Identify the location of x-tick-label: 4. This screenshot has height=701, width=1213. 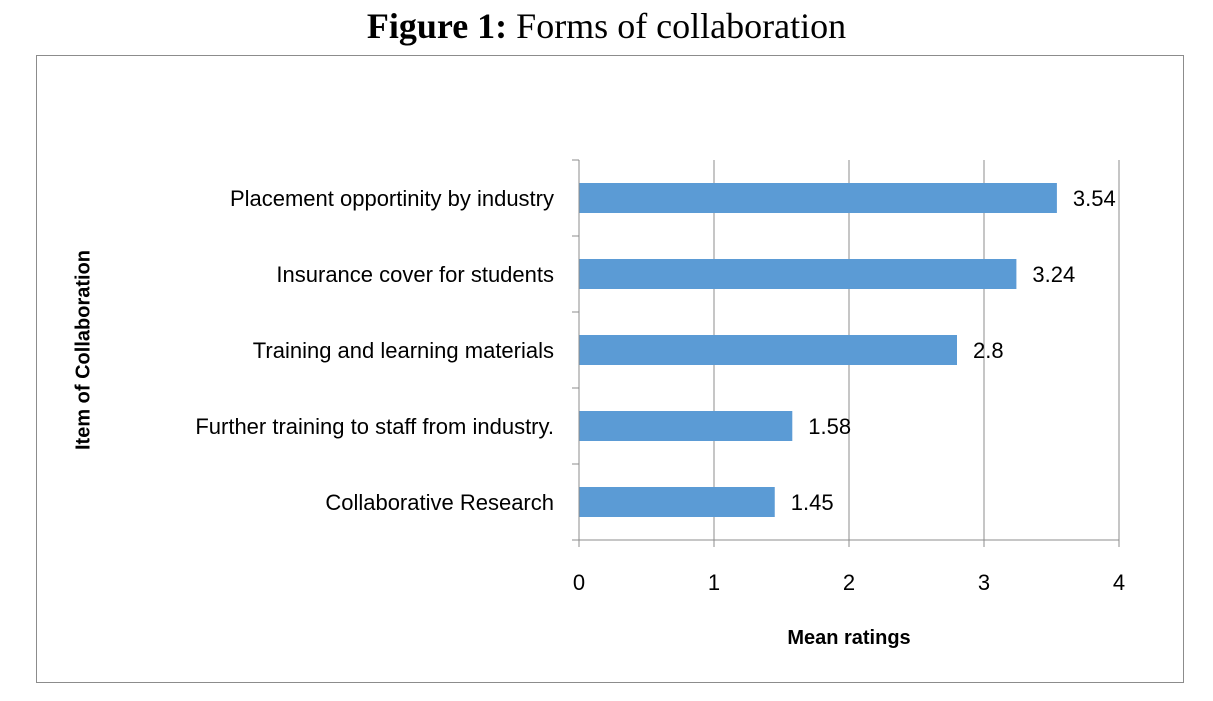
(1119, 582).